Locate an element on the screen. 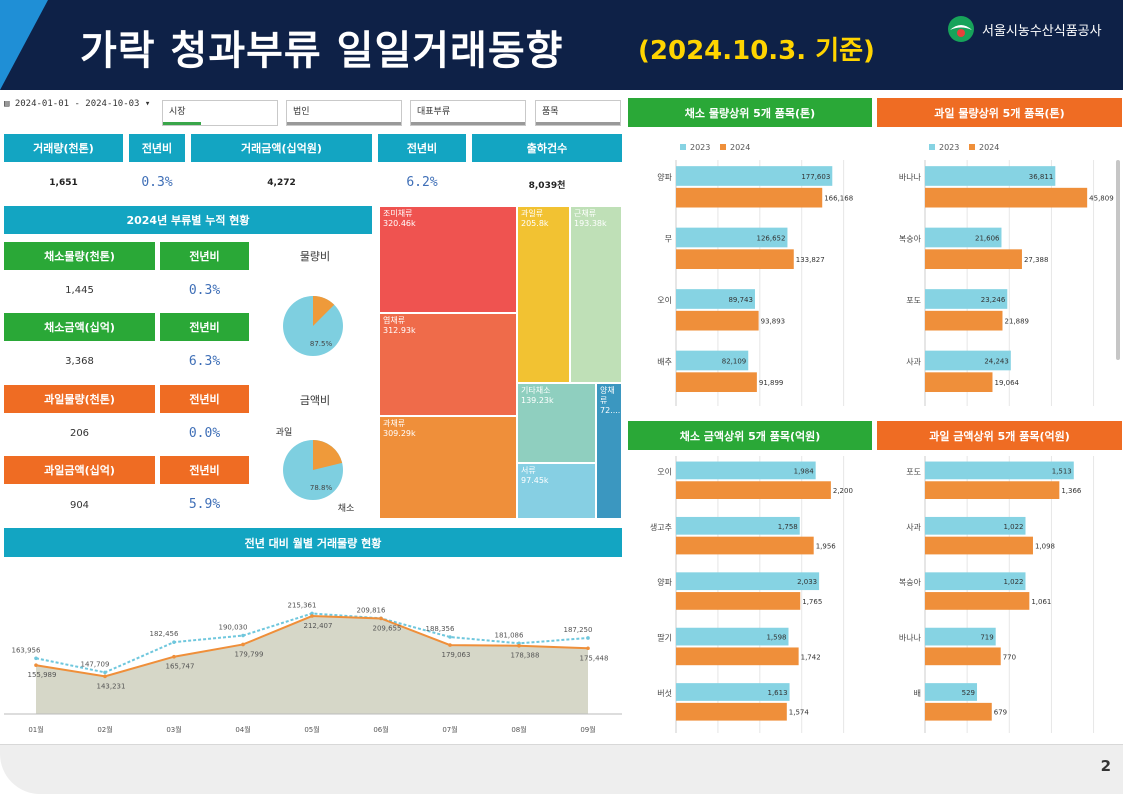 This screenshot has width=1123, height=794. treemap-tile-value: 205.8k is located at coordinates (535, 223).